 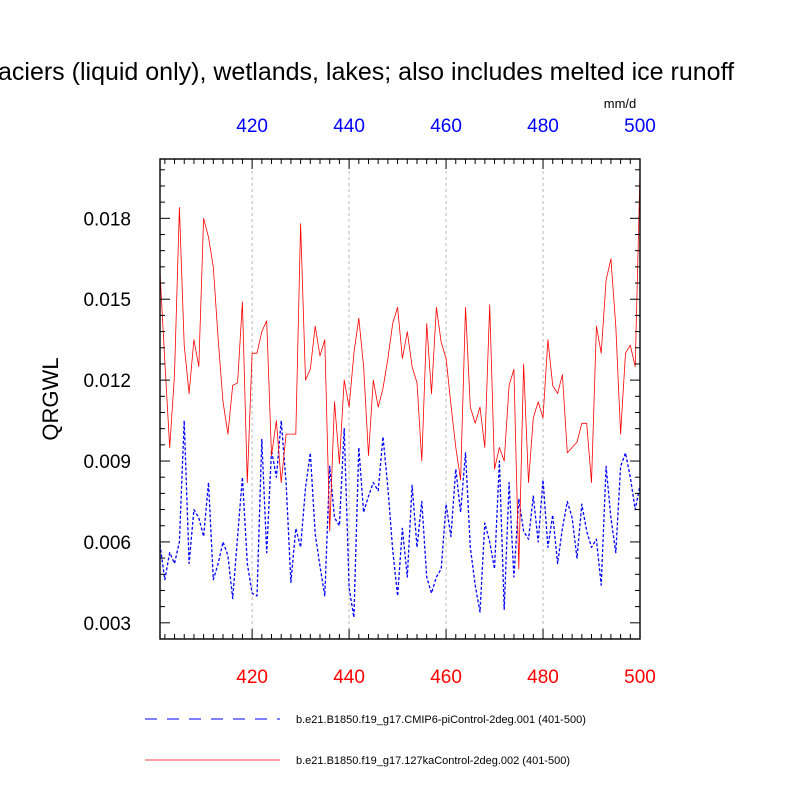 What do you see at coordinates (543, 677) in the screenshot?
I see `x-tick-label: 480` at bounding box center [543, 677].